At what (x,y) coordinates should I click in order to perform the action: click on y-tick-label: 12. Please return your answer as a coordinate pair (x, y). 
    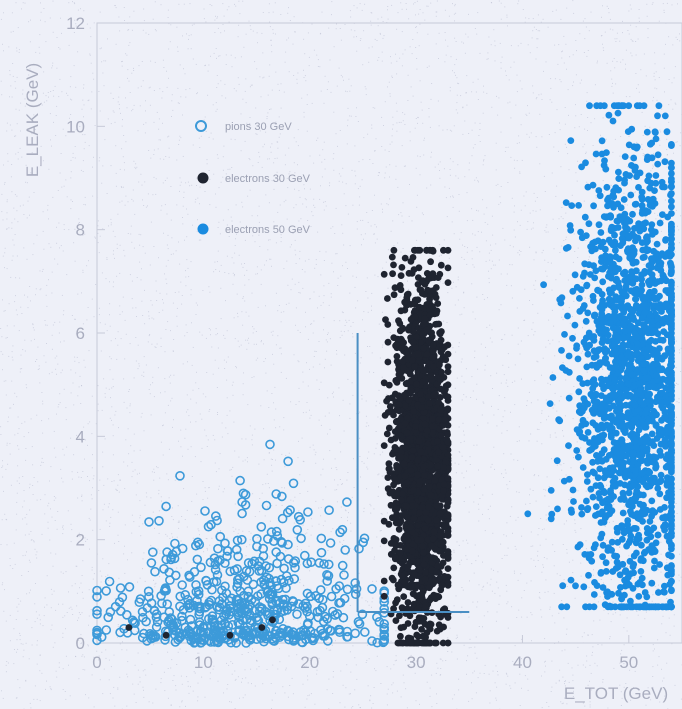
    Looking at the image, I should click on (75, 23).